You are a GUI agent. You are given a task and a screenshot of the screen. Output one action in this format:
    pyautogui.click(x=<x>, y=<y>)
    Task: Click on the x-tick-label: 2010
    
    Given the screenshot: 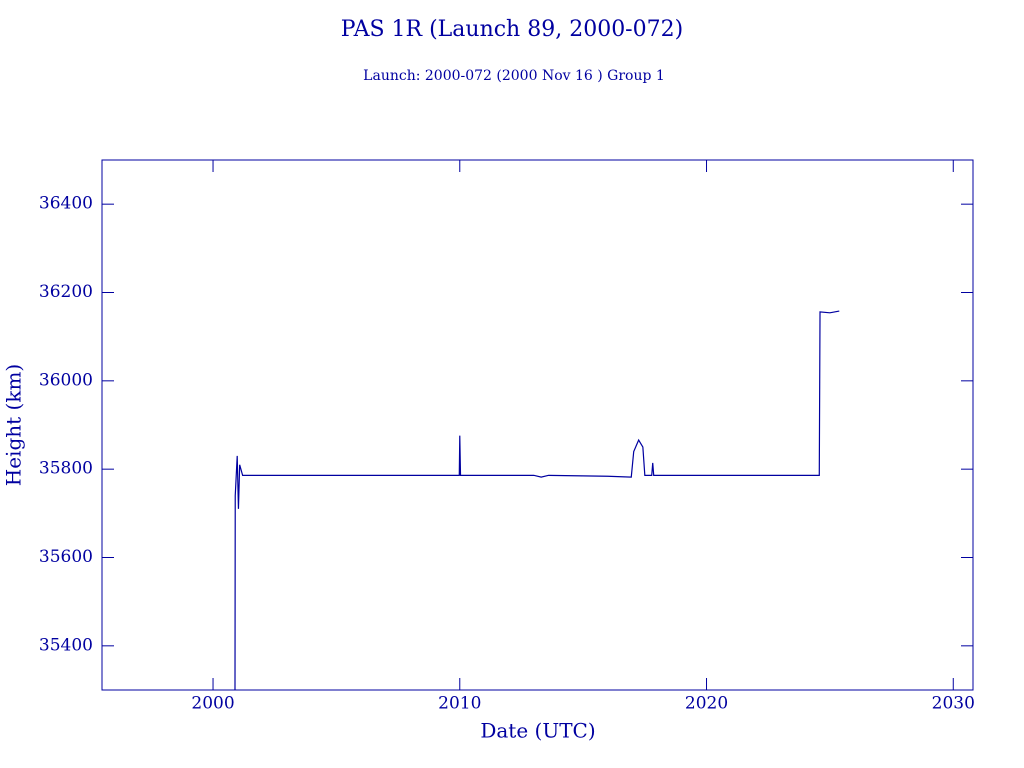 What is the action you would take?
    pyautogui.click(x=459, y=704)
    